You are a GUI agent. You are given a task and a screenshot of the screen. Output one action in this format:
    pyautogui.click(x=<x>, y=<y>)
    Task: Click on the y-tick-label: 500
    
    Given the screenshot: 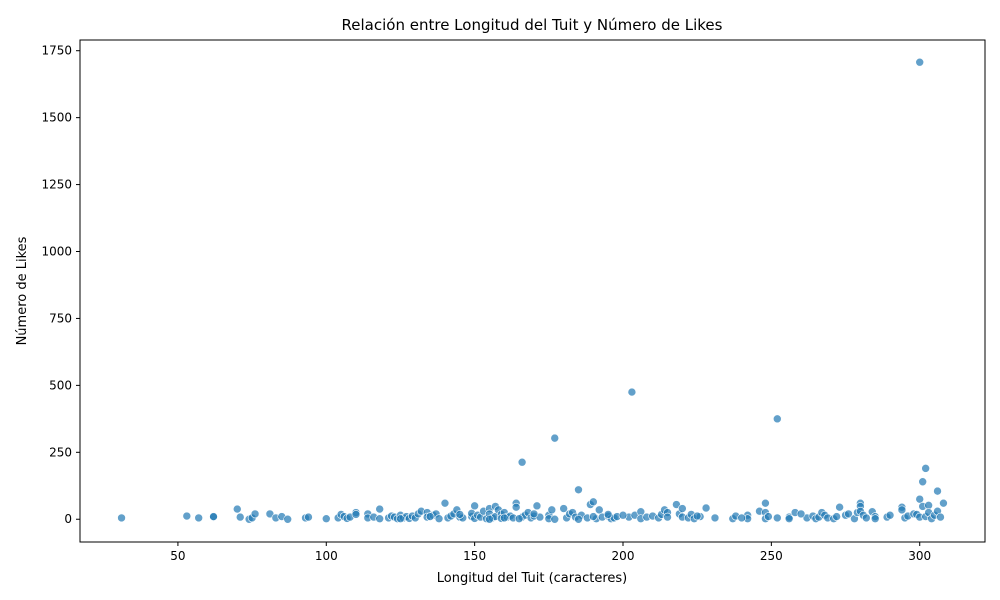 What is the action you would take?
    pyautogui.click(x=60, y=385)
    